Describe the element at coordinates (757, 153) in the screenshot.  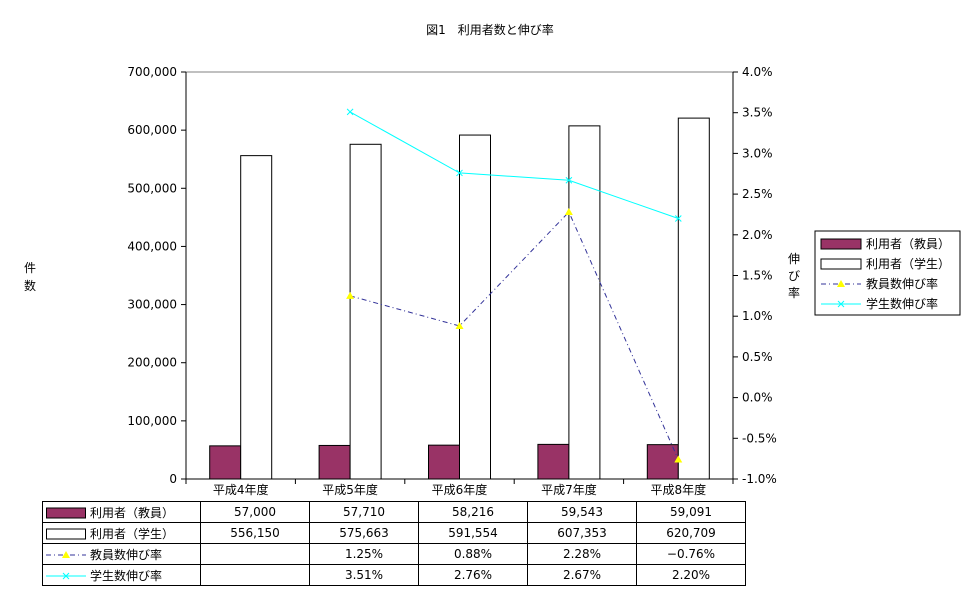
I see `y-right-tick-label: 3.0%` at that location.